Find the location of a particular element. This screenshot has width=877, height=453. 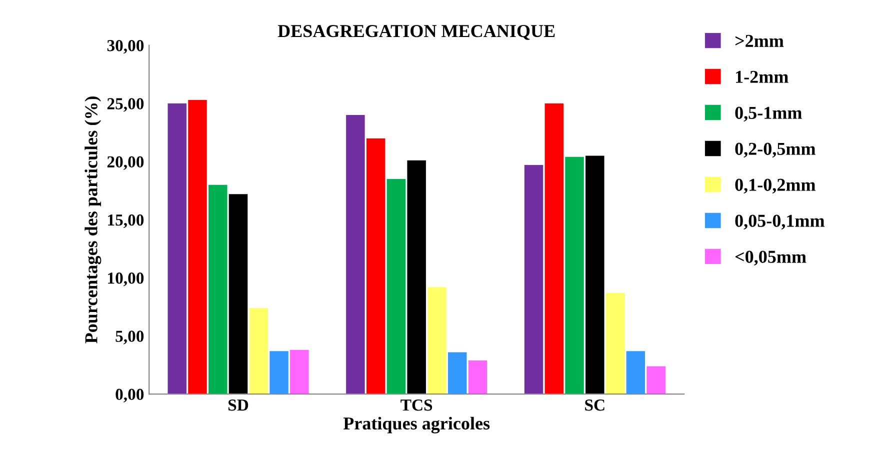

y-tick-label: 10,00 is located at coordinates (126, 279).